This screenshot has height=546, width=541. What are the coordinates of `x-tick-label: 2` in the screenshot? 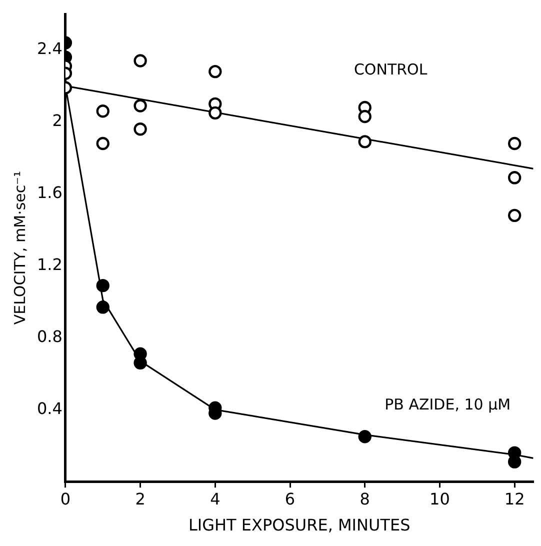 It's located at (140, 498).